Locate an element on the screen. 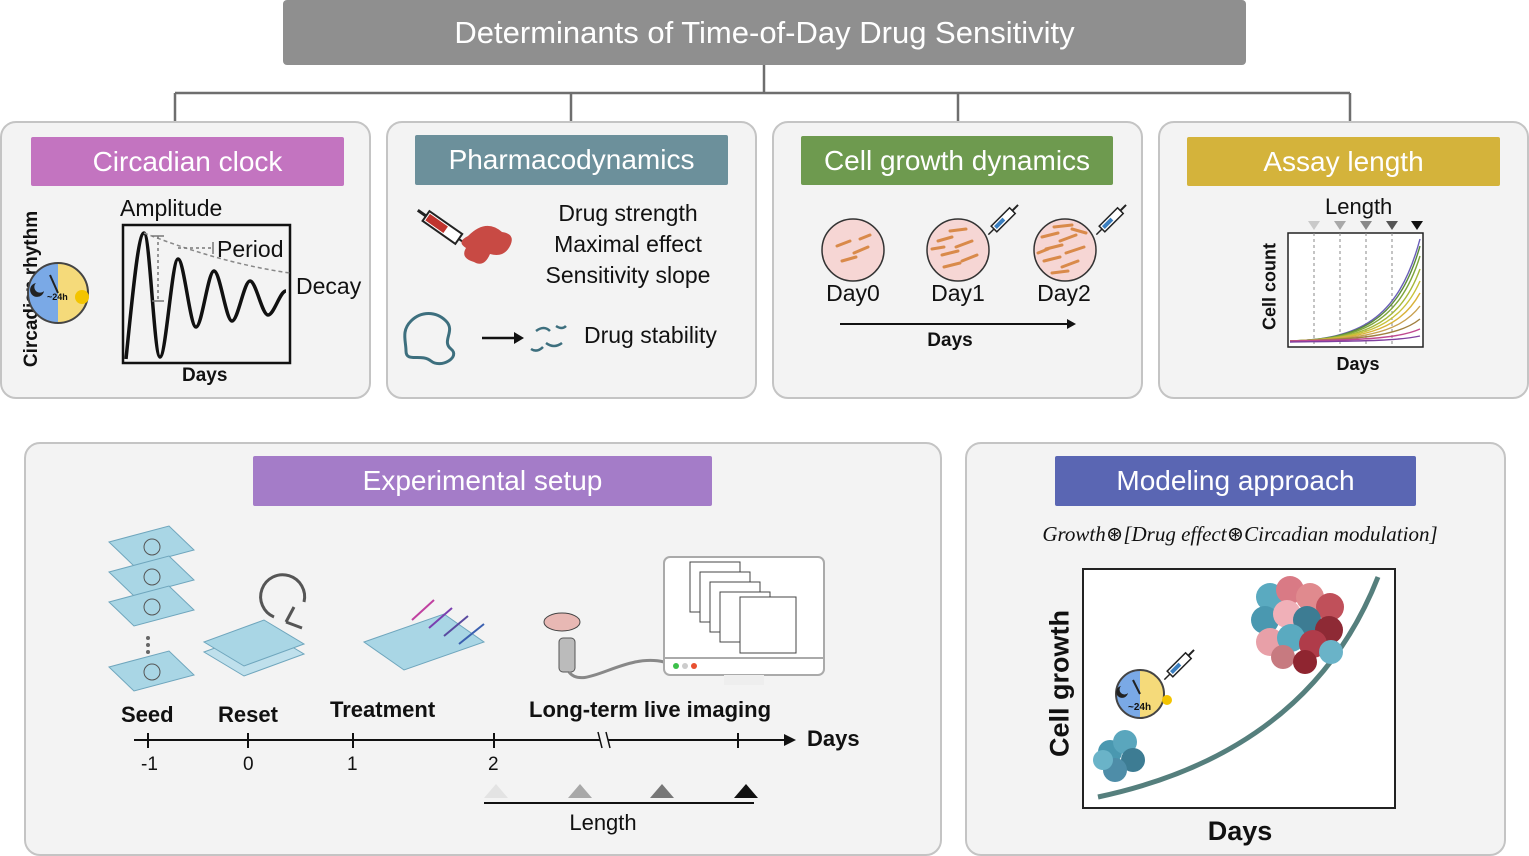 The height and width of the screenshot is (856, 1529). model-plot is located at coordinates (1239, 688).